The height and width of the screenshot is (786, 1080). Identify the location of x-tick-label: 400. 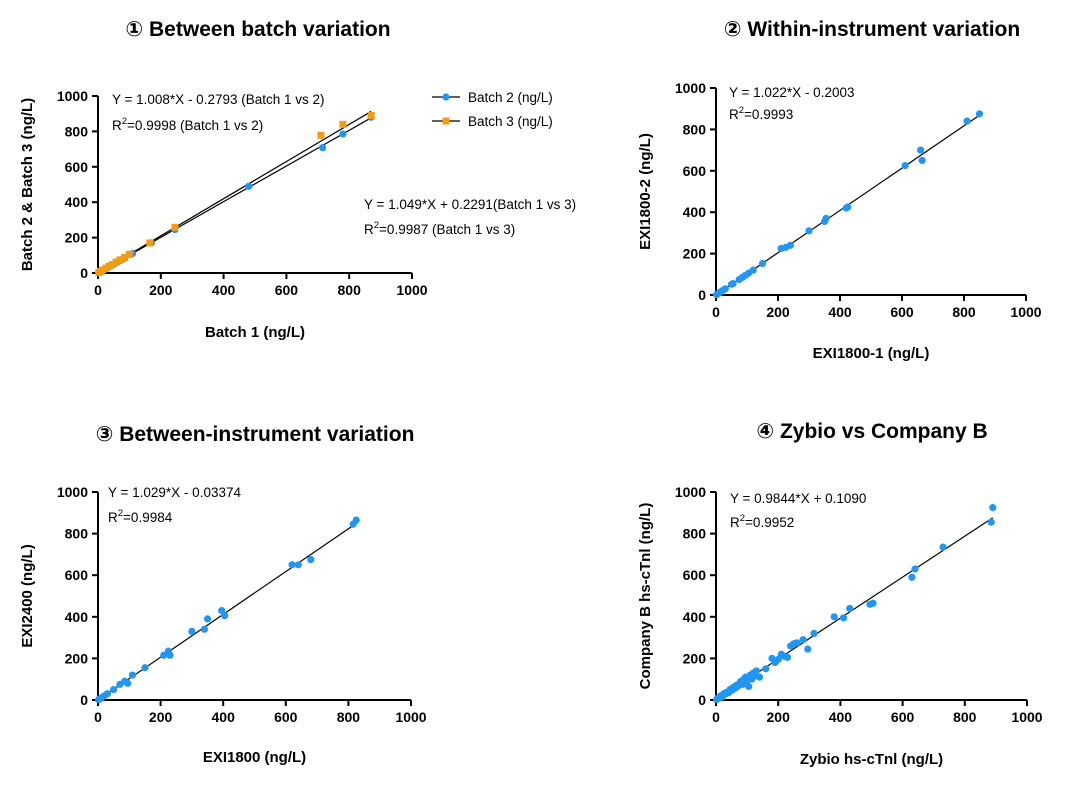
(840, 312).